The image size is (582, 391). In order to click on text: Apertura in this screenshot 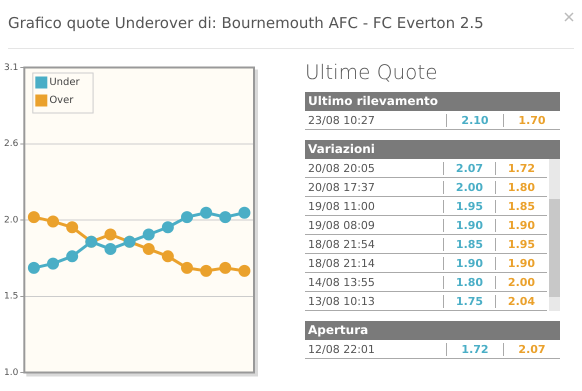, I will do `click(432, 330)`.